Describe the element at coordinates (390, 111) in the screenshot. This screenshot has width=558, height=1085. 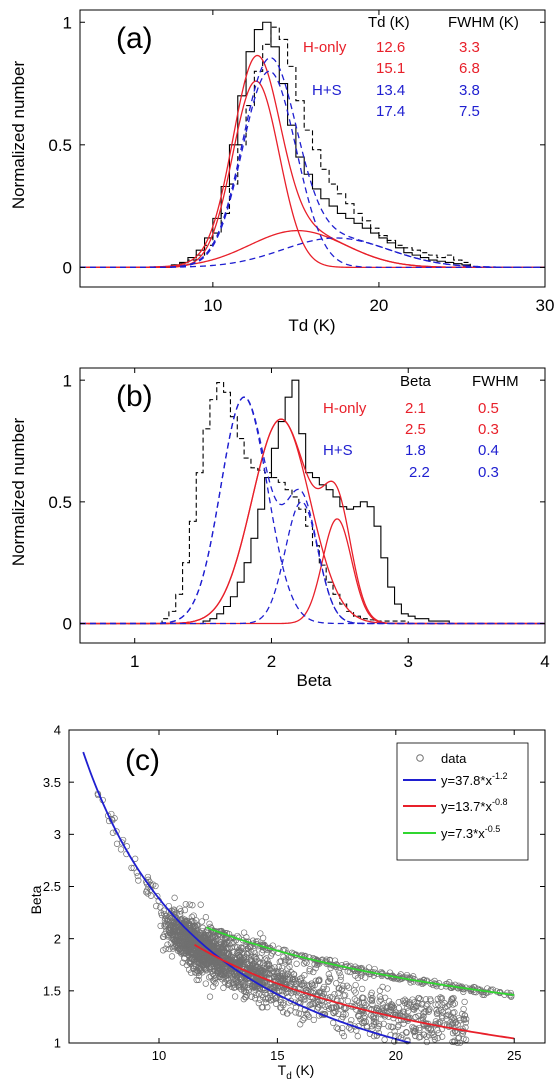
I see `panel-a-h-plus-s-td-2: 17.4` at that location.